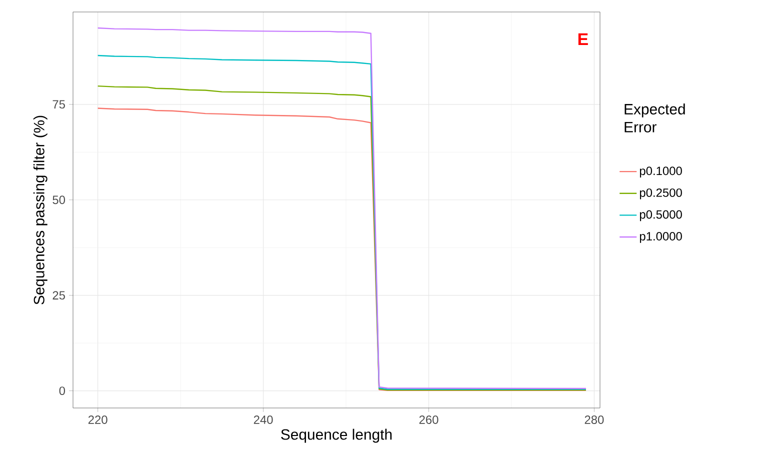 The width and height of the screenshot is (771, 470). What do you see at coordinates (263, 420) in the screenshot?
I see `x-tick-label: 240` at bounding box center [263, 420].